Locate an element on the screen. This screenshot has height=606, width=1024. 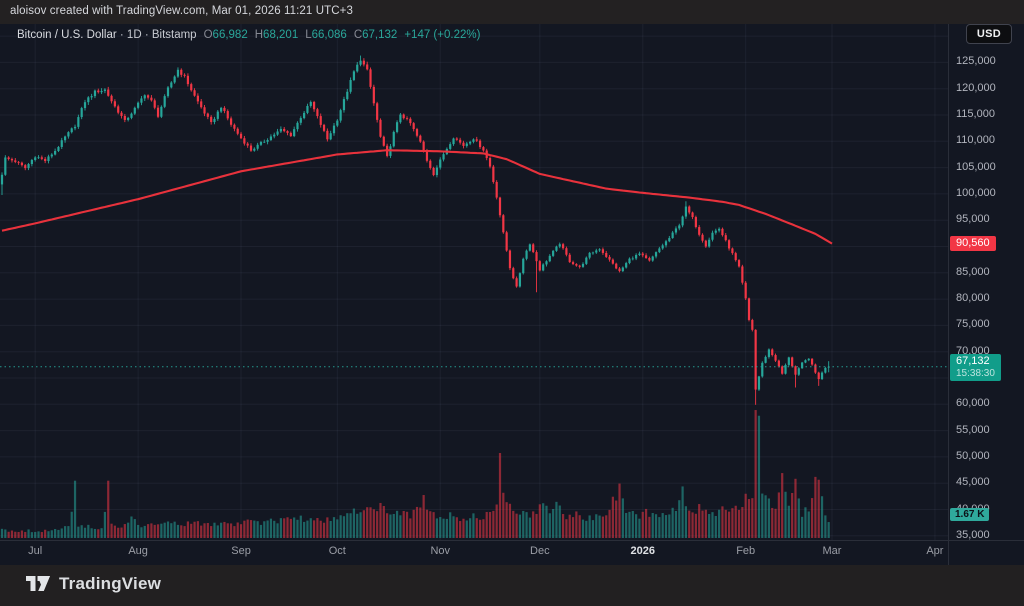
price-tick-label: 125,000 is located at coordinates (976, 61).